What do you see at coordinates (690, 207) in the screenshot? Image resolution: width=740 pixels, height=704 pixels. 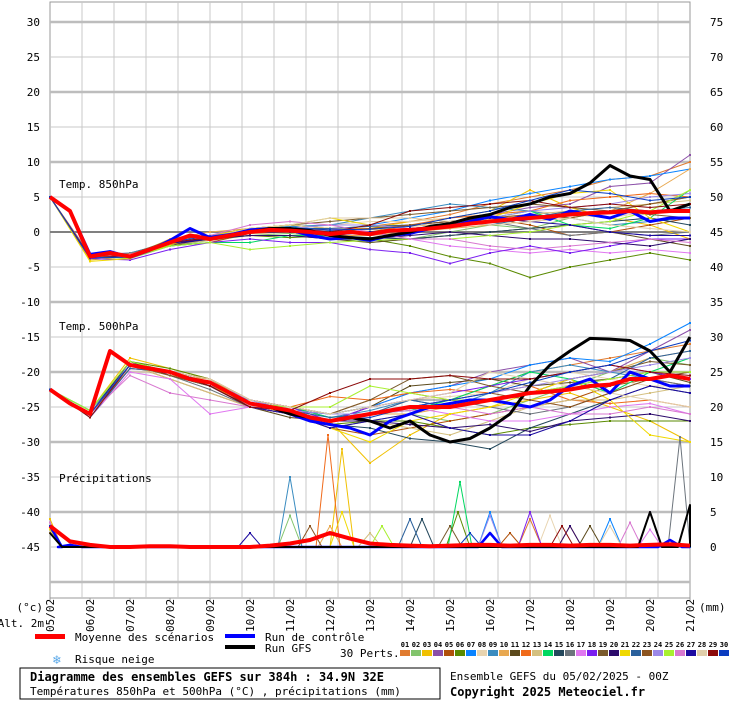 I see `t850-member-22-line-point` at bounding box center [690, 207].